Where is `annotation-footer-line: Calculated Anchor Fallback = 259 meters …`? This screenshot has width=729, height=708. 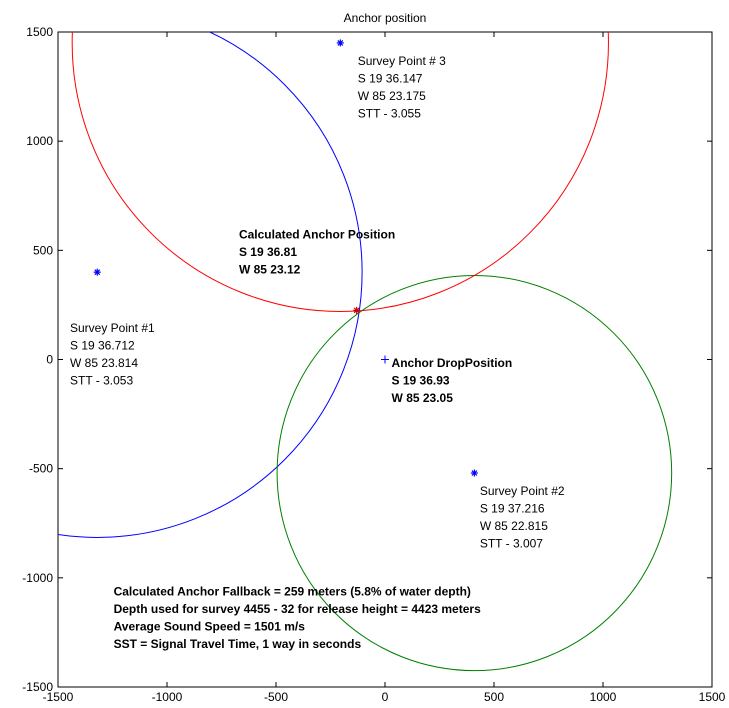
annotation-footer-line: Calculated Anchor Fallback = 259 meters … is located at coordinates (292, 591).